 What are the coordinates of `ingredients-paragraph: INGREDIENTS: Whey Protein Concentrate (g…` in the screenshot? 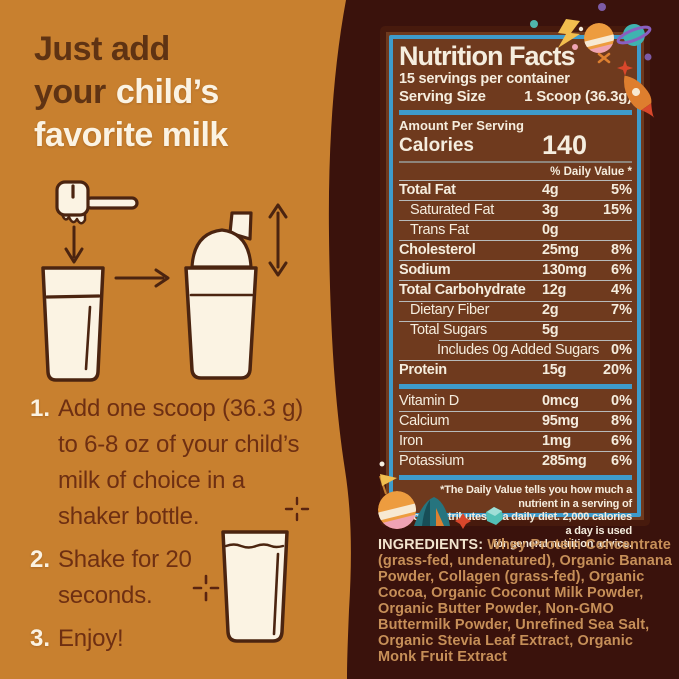 It's located at (526, 601).